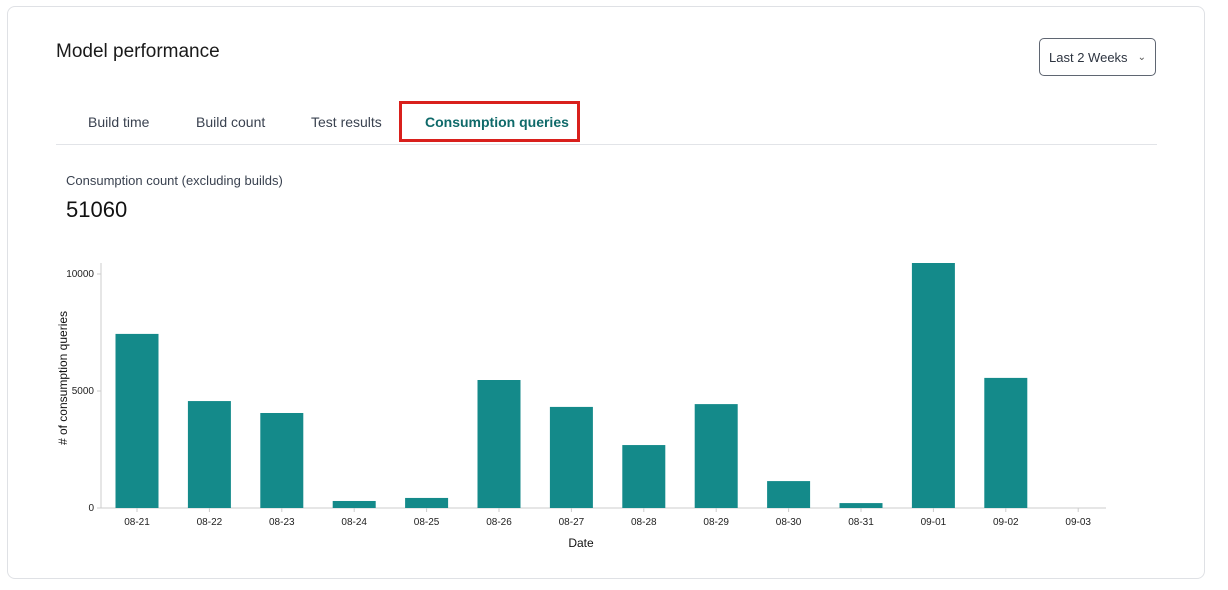 The width and height of the screenshot is (1228, 590). I want to click on x-tick-label: 09-02, so click(1006, 522).